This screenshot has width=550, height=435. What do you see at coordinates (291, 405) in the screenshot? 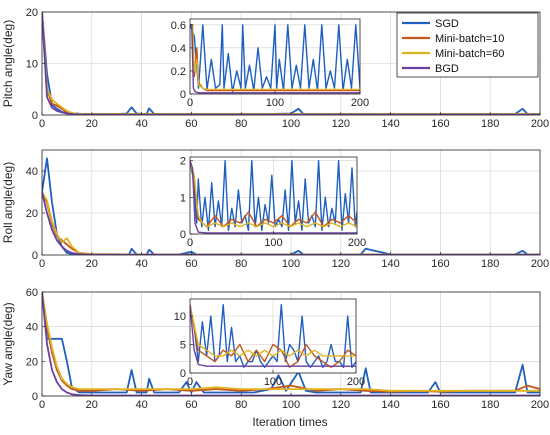
I see `panel-3-x-tick-label: 100` at bounding box center [291, 405].